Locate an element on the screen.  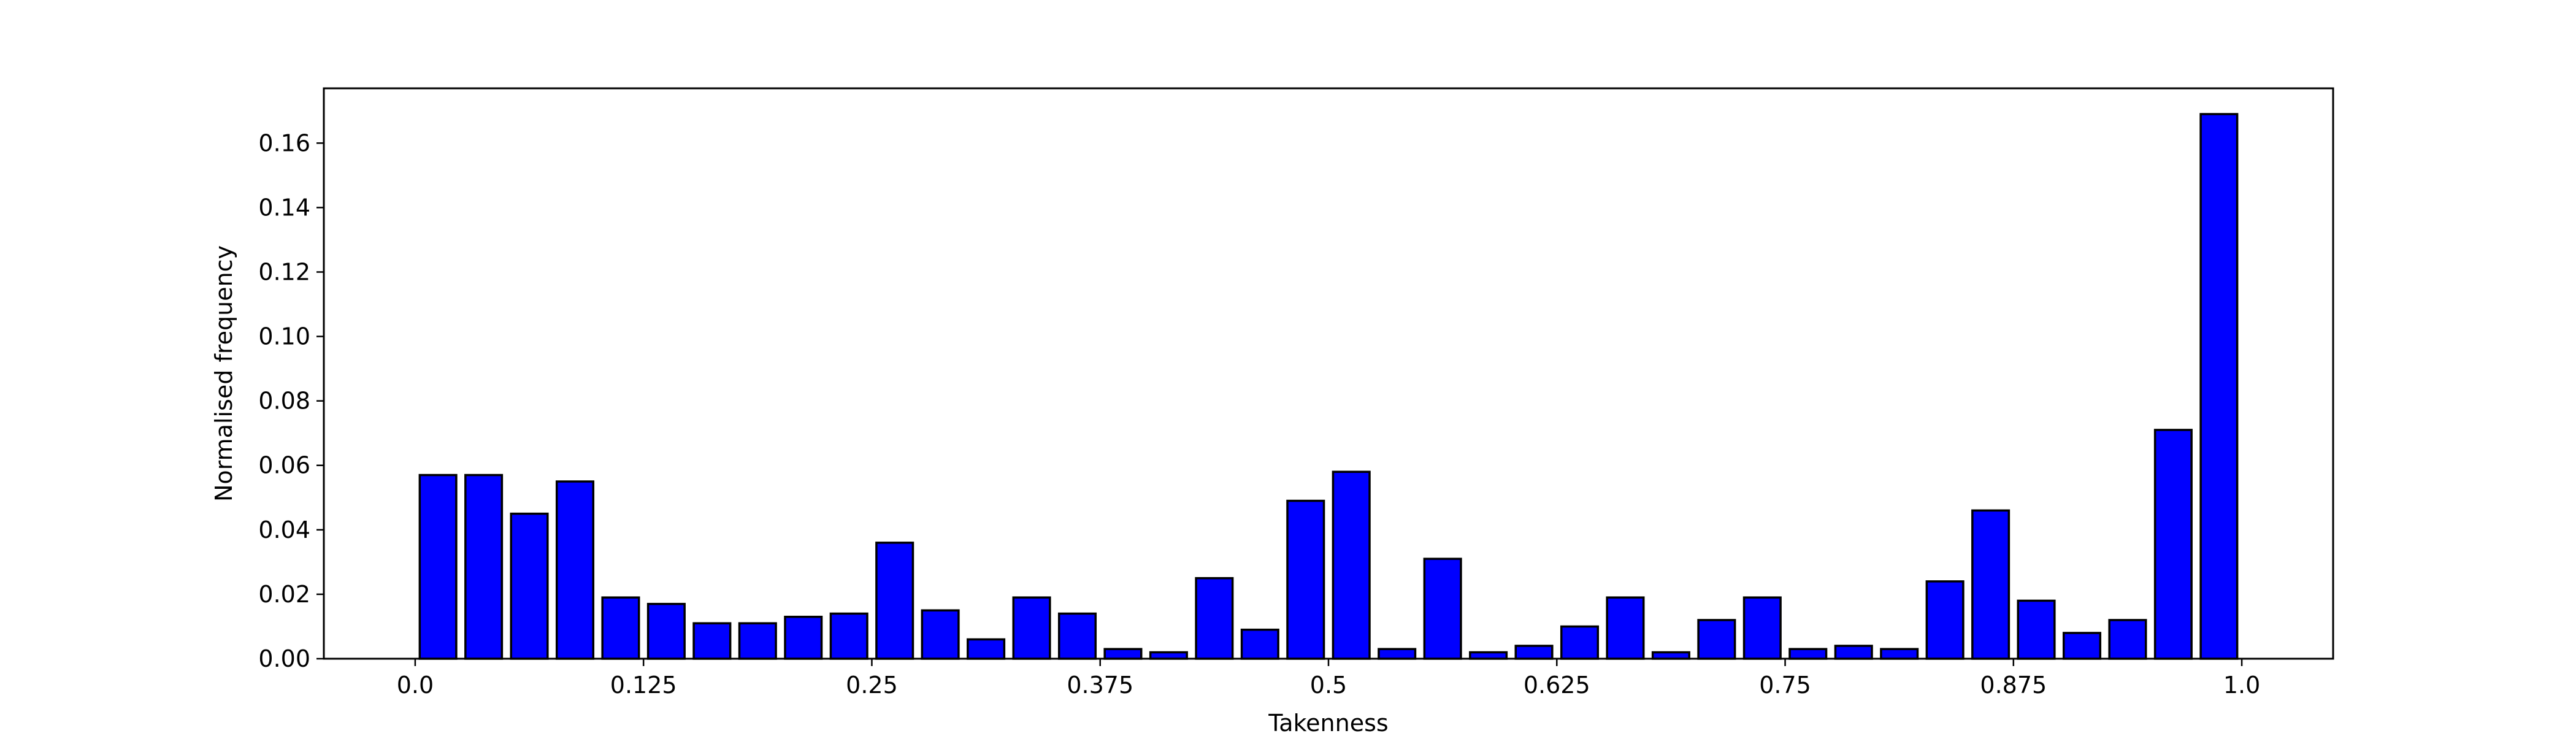
y-axis-title: Normalised frequency is located at coordinates (223, 373).